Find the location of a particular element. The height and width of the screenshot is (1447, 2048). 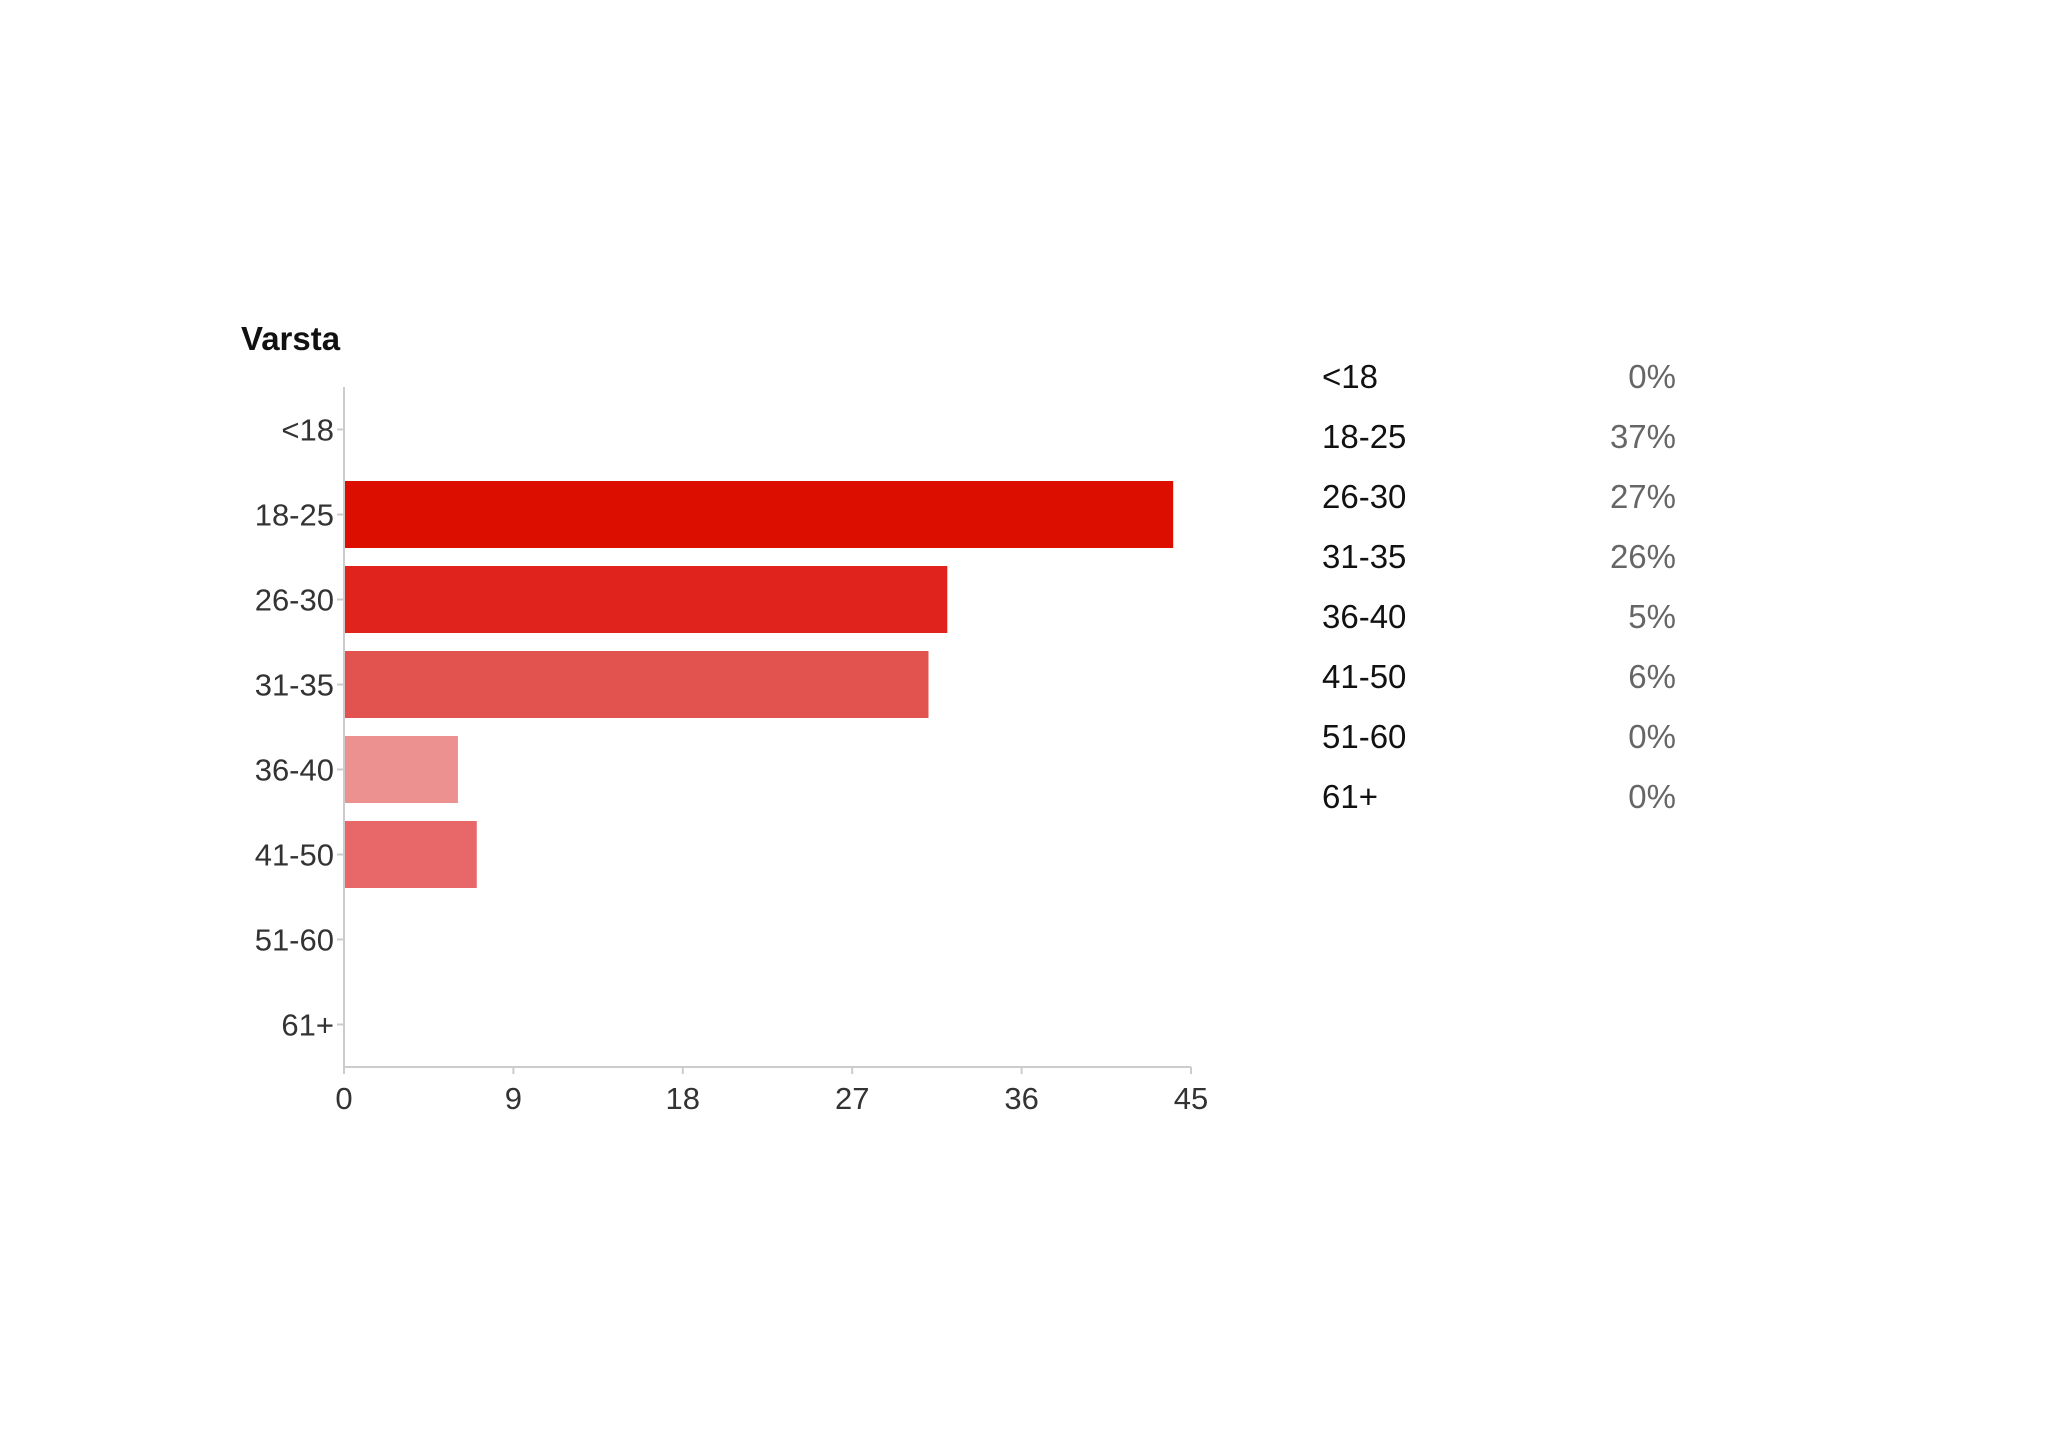

legend-category: 61+ is located at coordinates (1350, 796).